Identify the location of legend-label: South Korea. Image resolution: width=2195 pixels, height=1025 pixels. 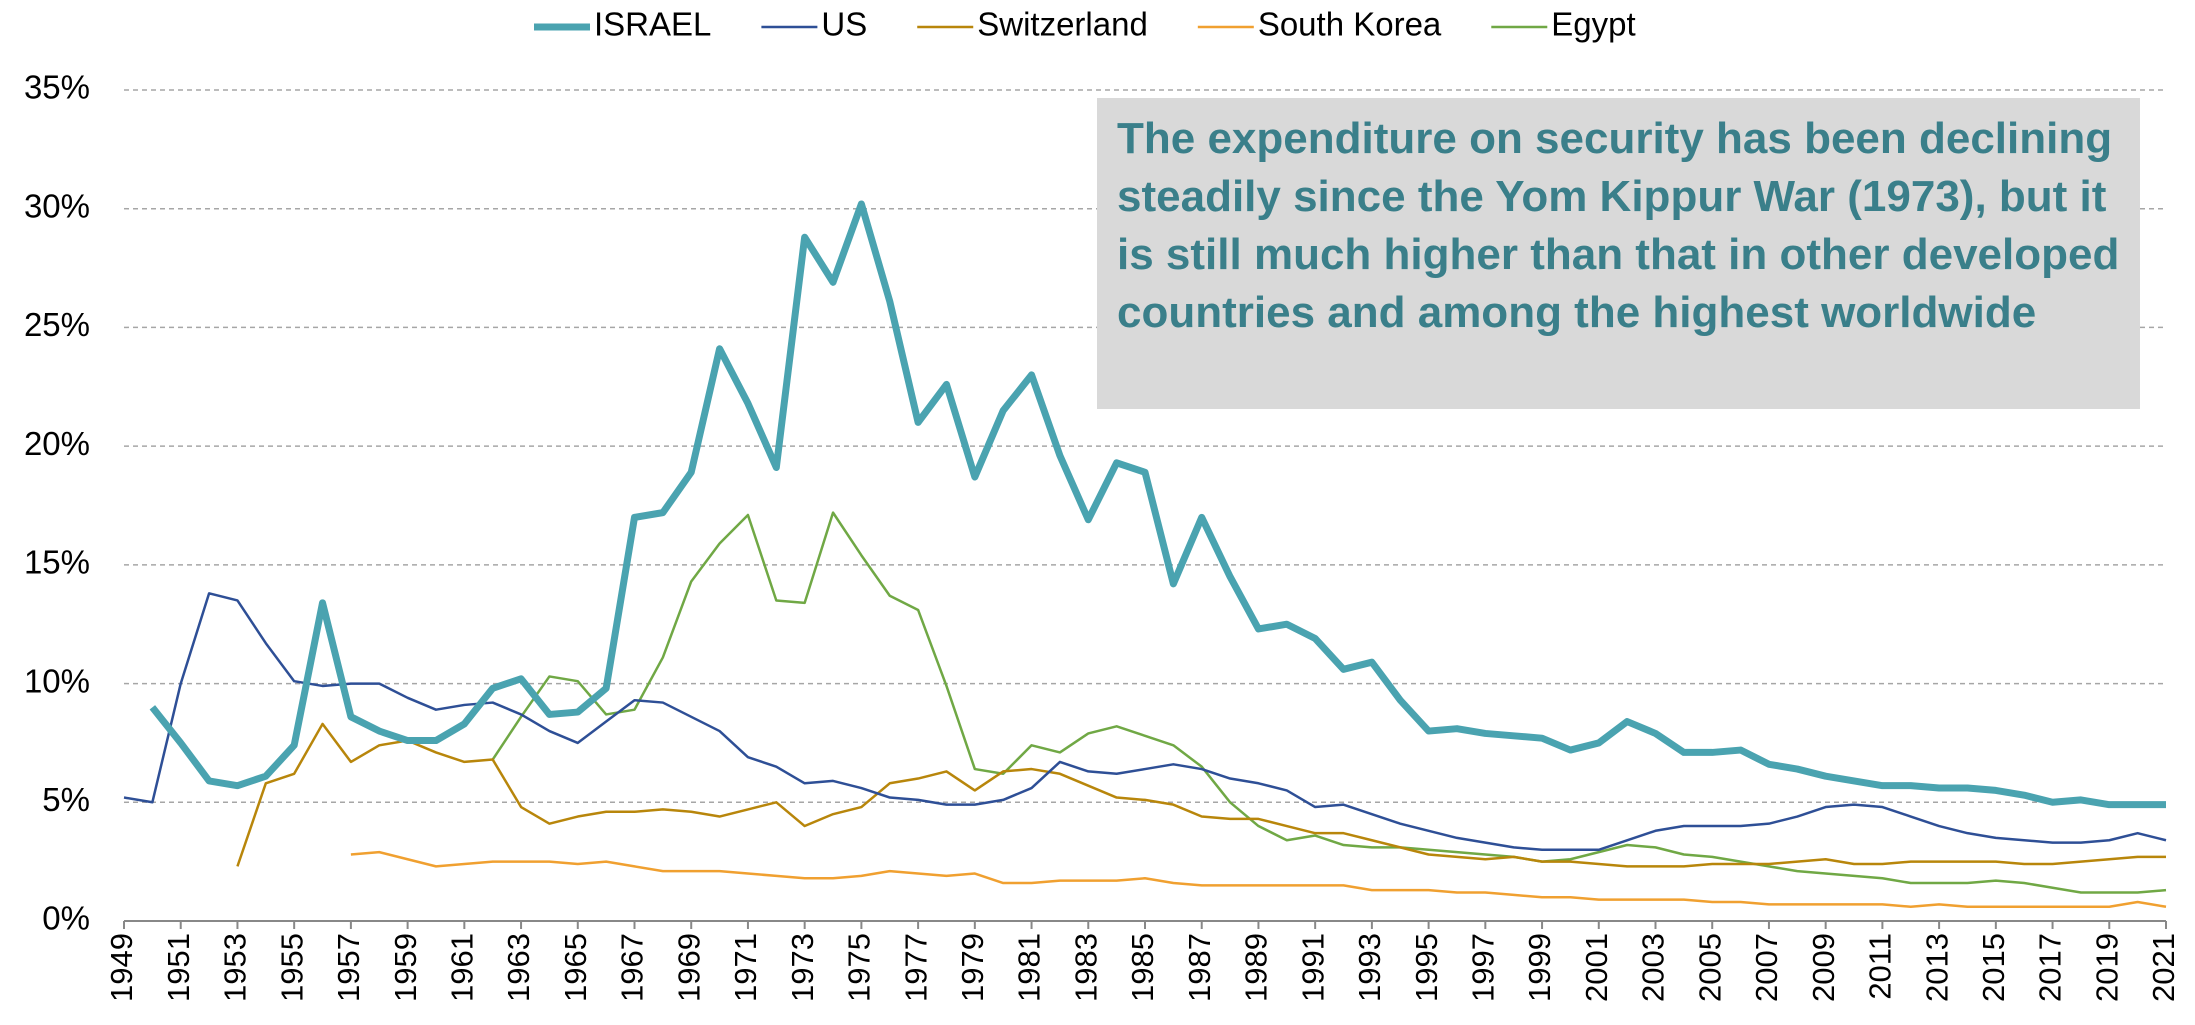
(1350, 24).